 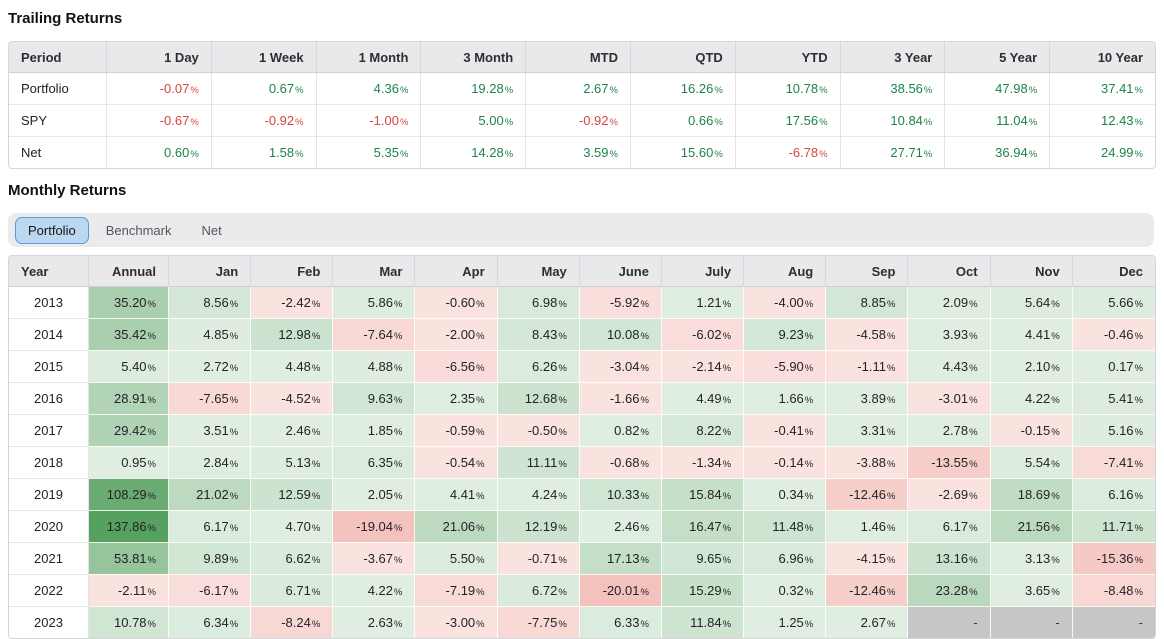 I want to click on month-value-cell: 6.34%, so click(x=210, y=622).